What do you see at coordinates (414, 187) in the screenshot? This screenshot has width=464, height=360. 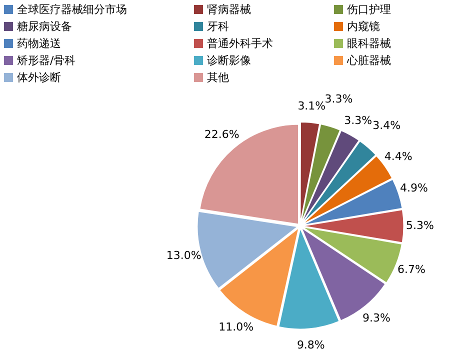 I see `data-label: 4.9%` at bounding box center [414, 187].